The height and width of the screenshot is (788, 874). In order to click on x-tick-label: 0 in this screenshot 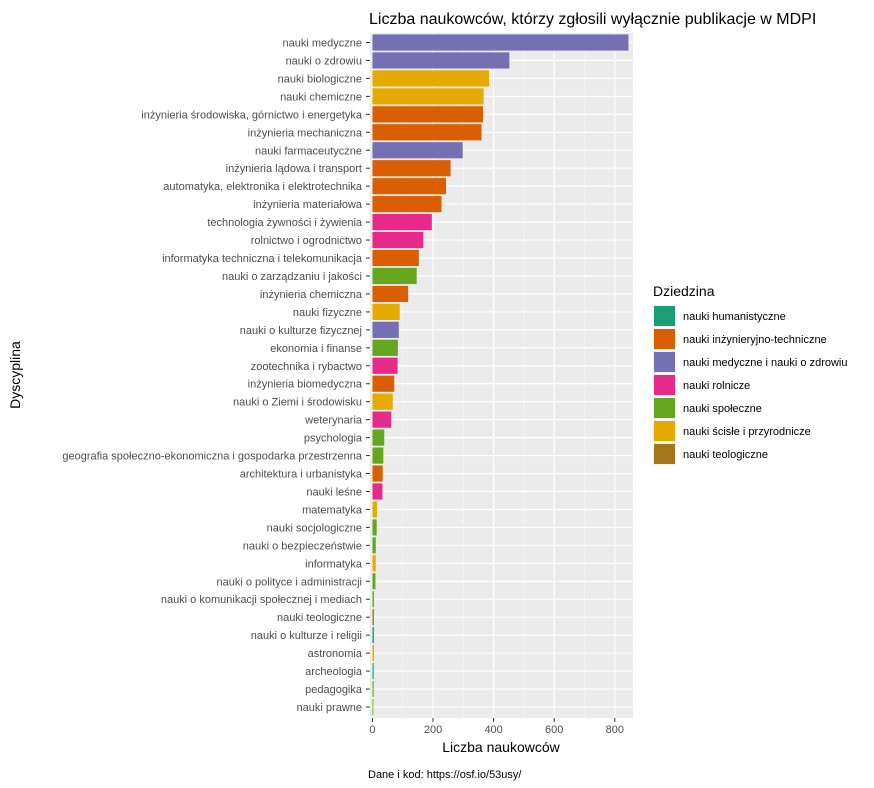, I will do `click(372, 730)`.